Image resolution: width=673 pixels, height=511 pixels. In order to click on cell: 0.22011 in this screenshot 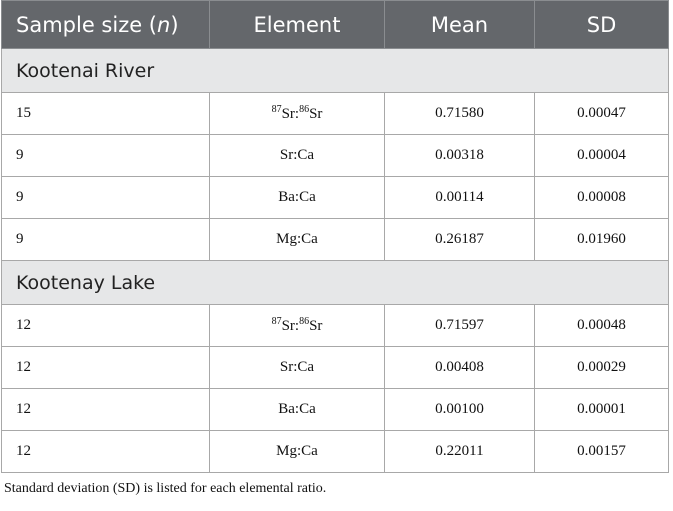, I will do `click(459, 451)`.